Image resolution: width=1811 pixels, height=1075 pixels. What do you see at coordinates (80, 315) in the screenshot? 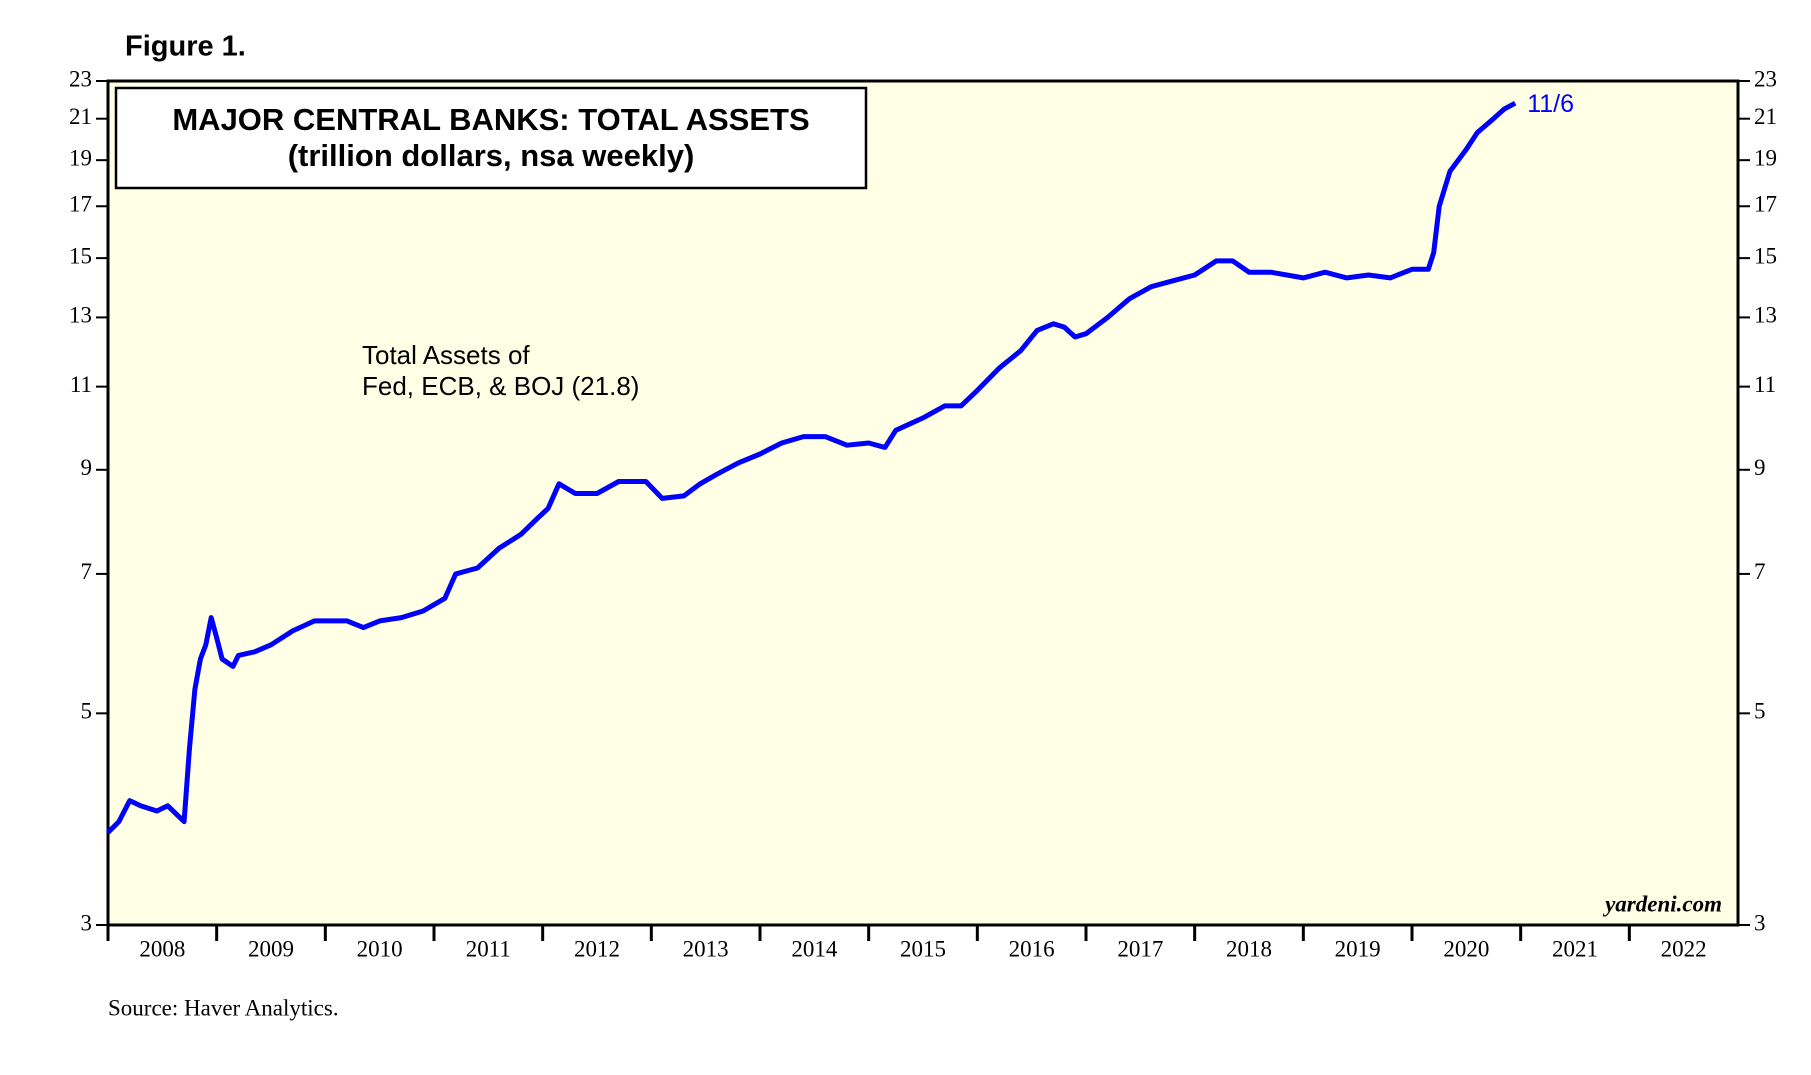
I see `y-tick-label: 13` at bounding box center [80, 315].